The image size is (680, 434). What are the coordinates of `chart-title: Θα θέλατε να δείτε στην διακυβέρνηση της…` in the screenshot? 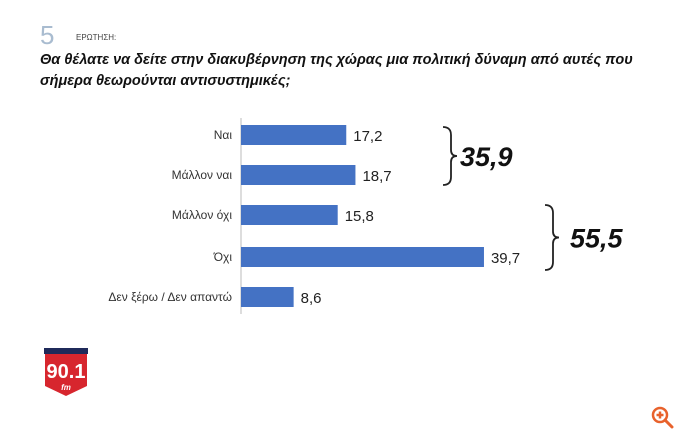 It's located at (336, 70).